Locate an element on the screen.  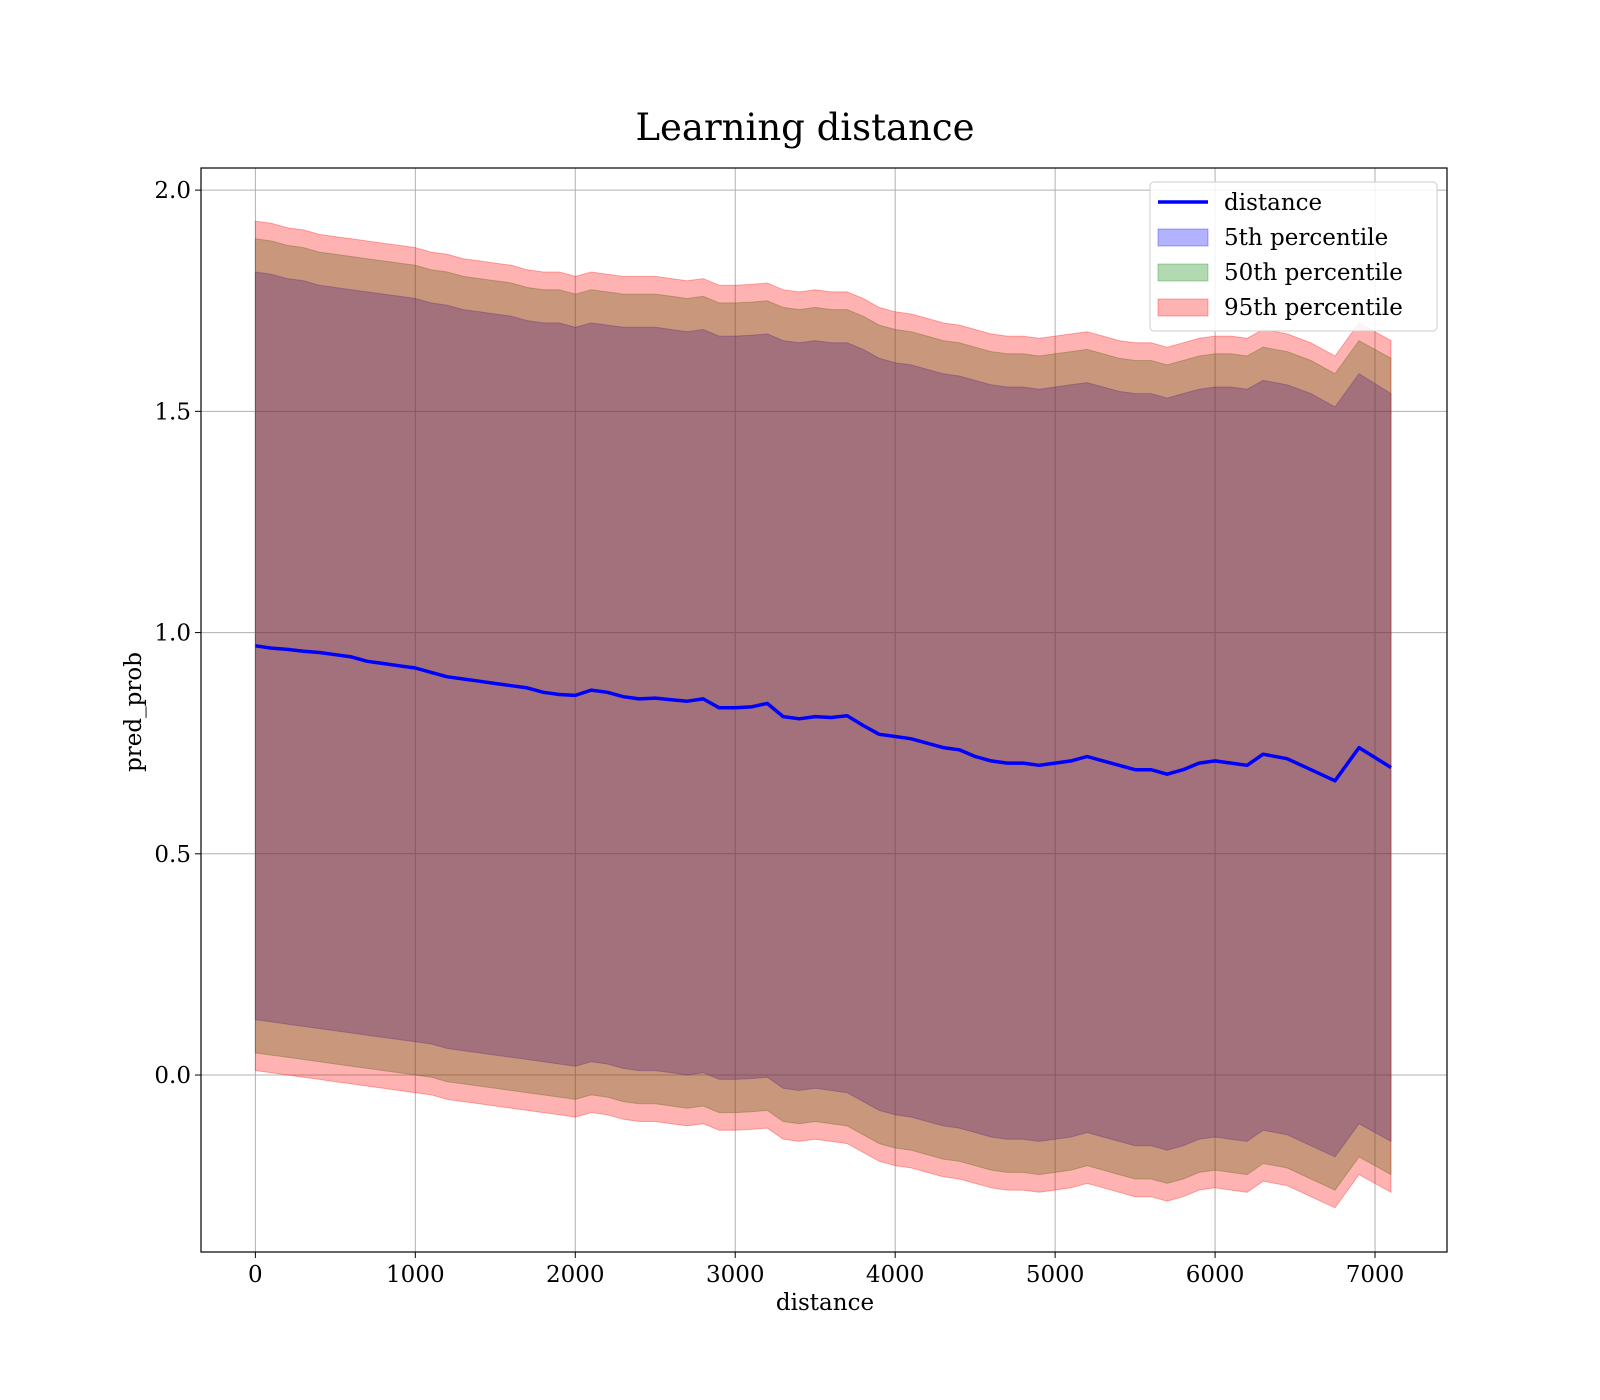
y-tick-label-1: 0.5 is located at coordinates (172, 855).